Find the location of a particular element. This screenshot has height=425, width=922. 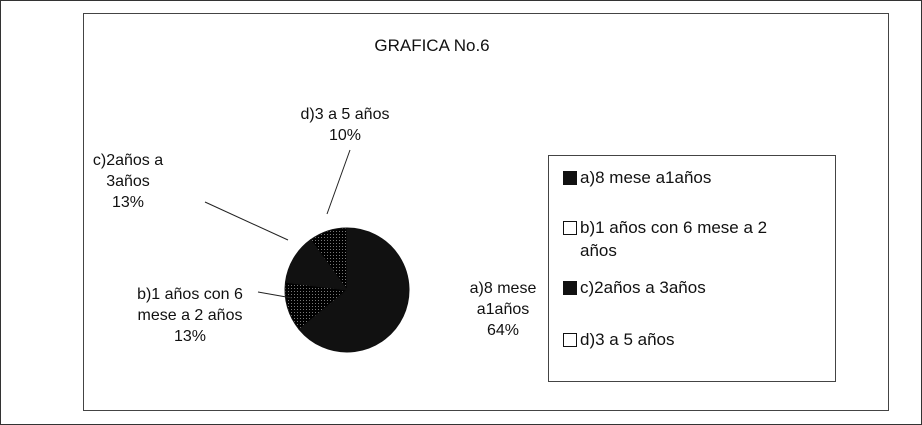

data-label: a)8 mese a1años 64% is located at coordinates (503, 309).